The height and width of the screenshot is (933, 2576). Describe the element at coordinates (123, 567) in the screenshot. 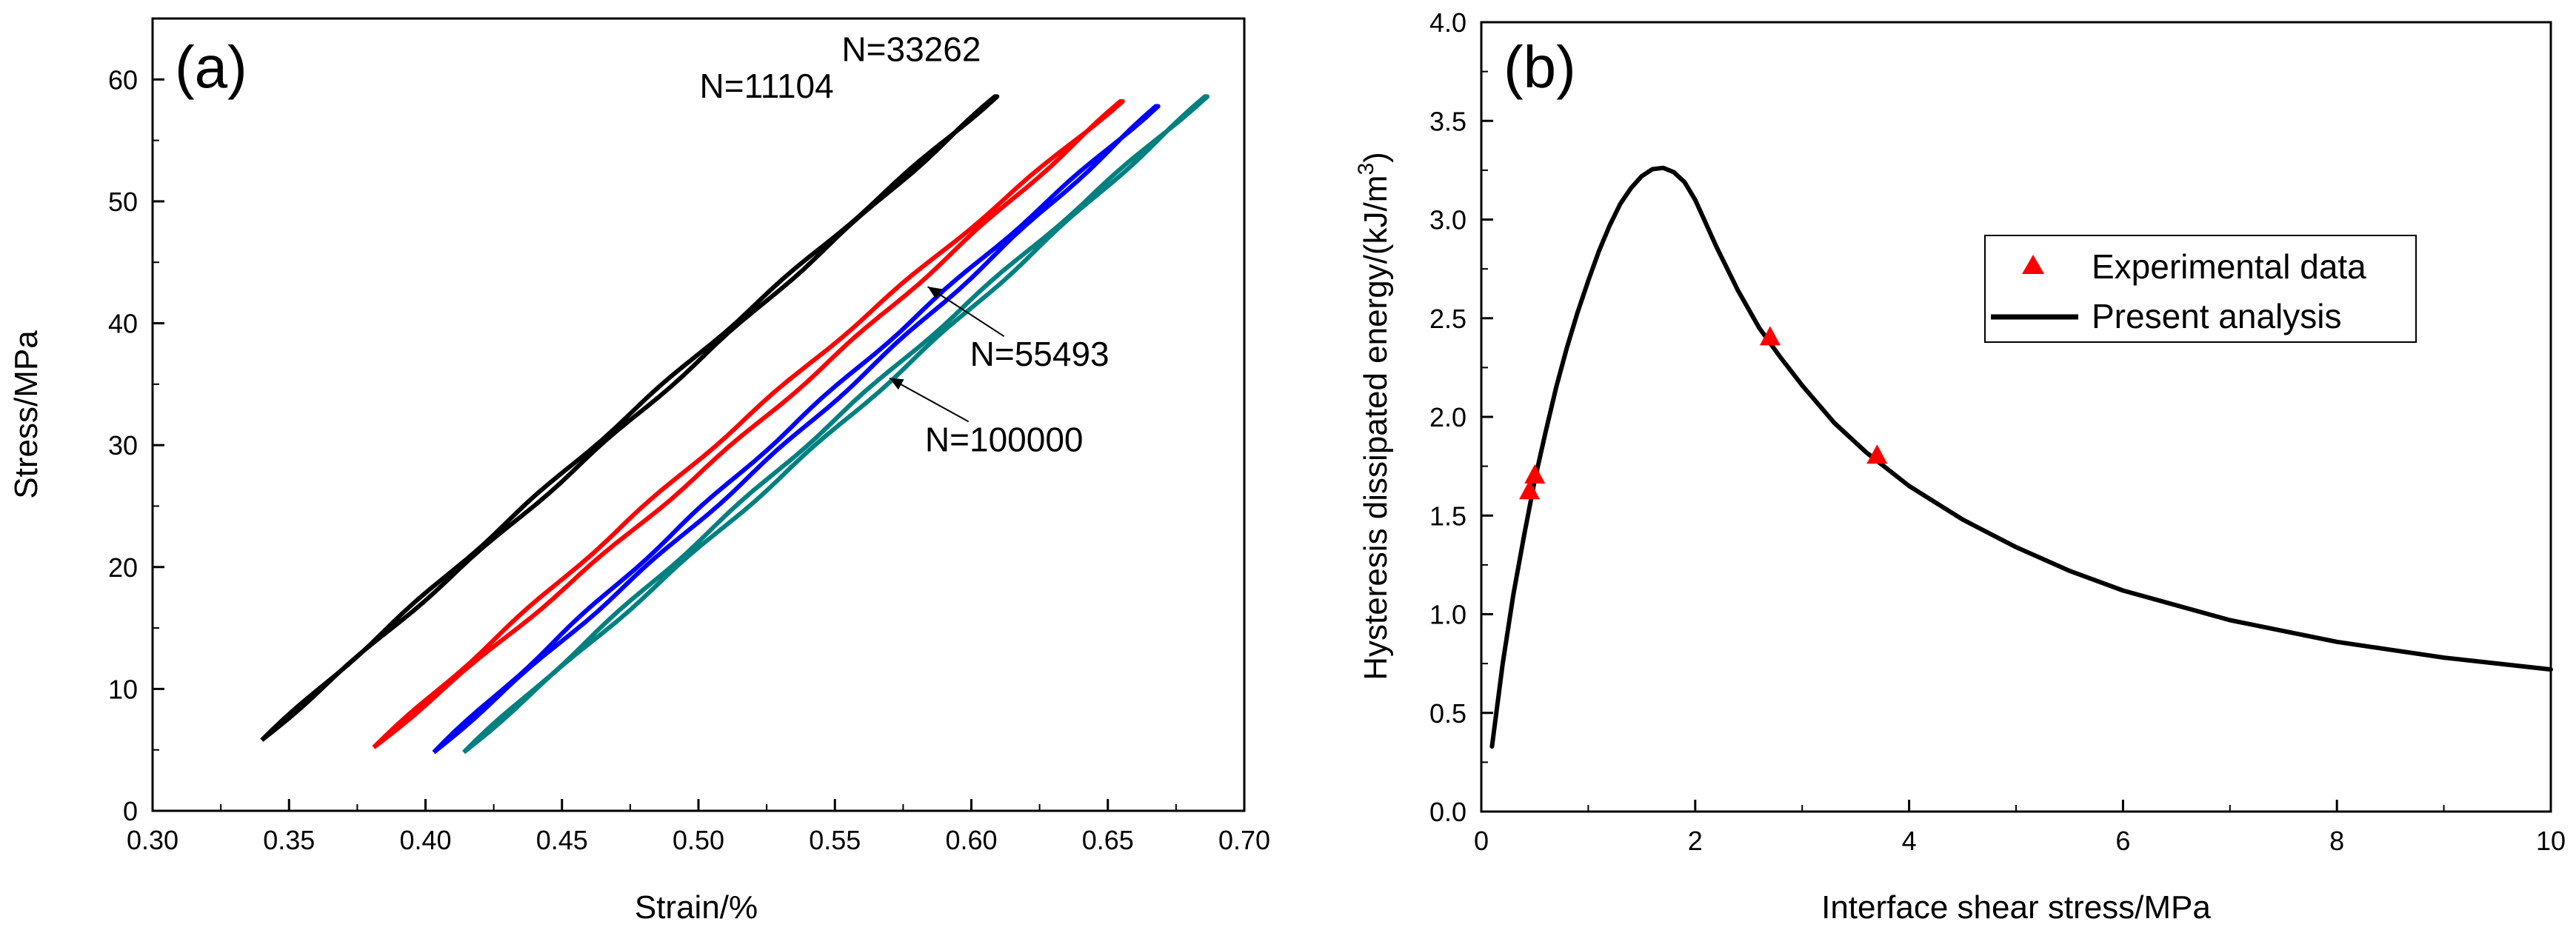

I see `a-y-tick-label-20: 20` at that location.